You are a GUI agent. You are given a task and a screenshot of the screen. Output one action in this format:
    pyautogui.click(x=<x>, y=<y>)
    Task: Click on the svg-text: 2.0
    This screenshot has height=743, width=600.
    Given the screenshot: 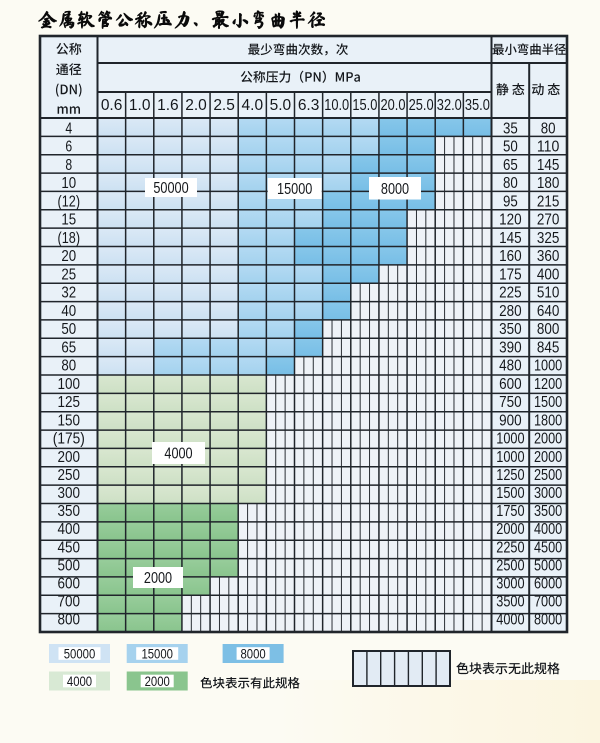 What is the action you would take?
    pyautogui.click(x=196, y=105)
    